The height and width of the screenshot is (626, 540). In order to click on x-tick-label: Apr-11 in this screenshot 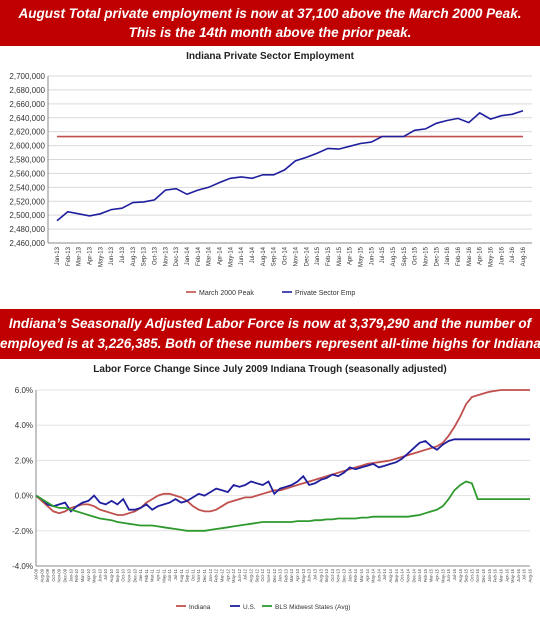, I will do `click(158, 574)`.